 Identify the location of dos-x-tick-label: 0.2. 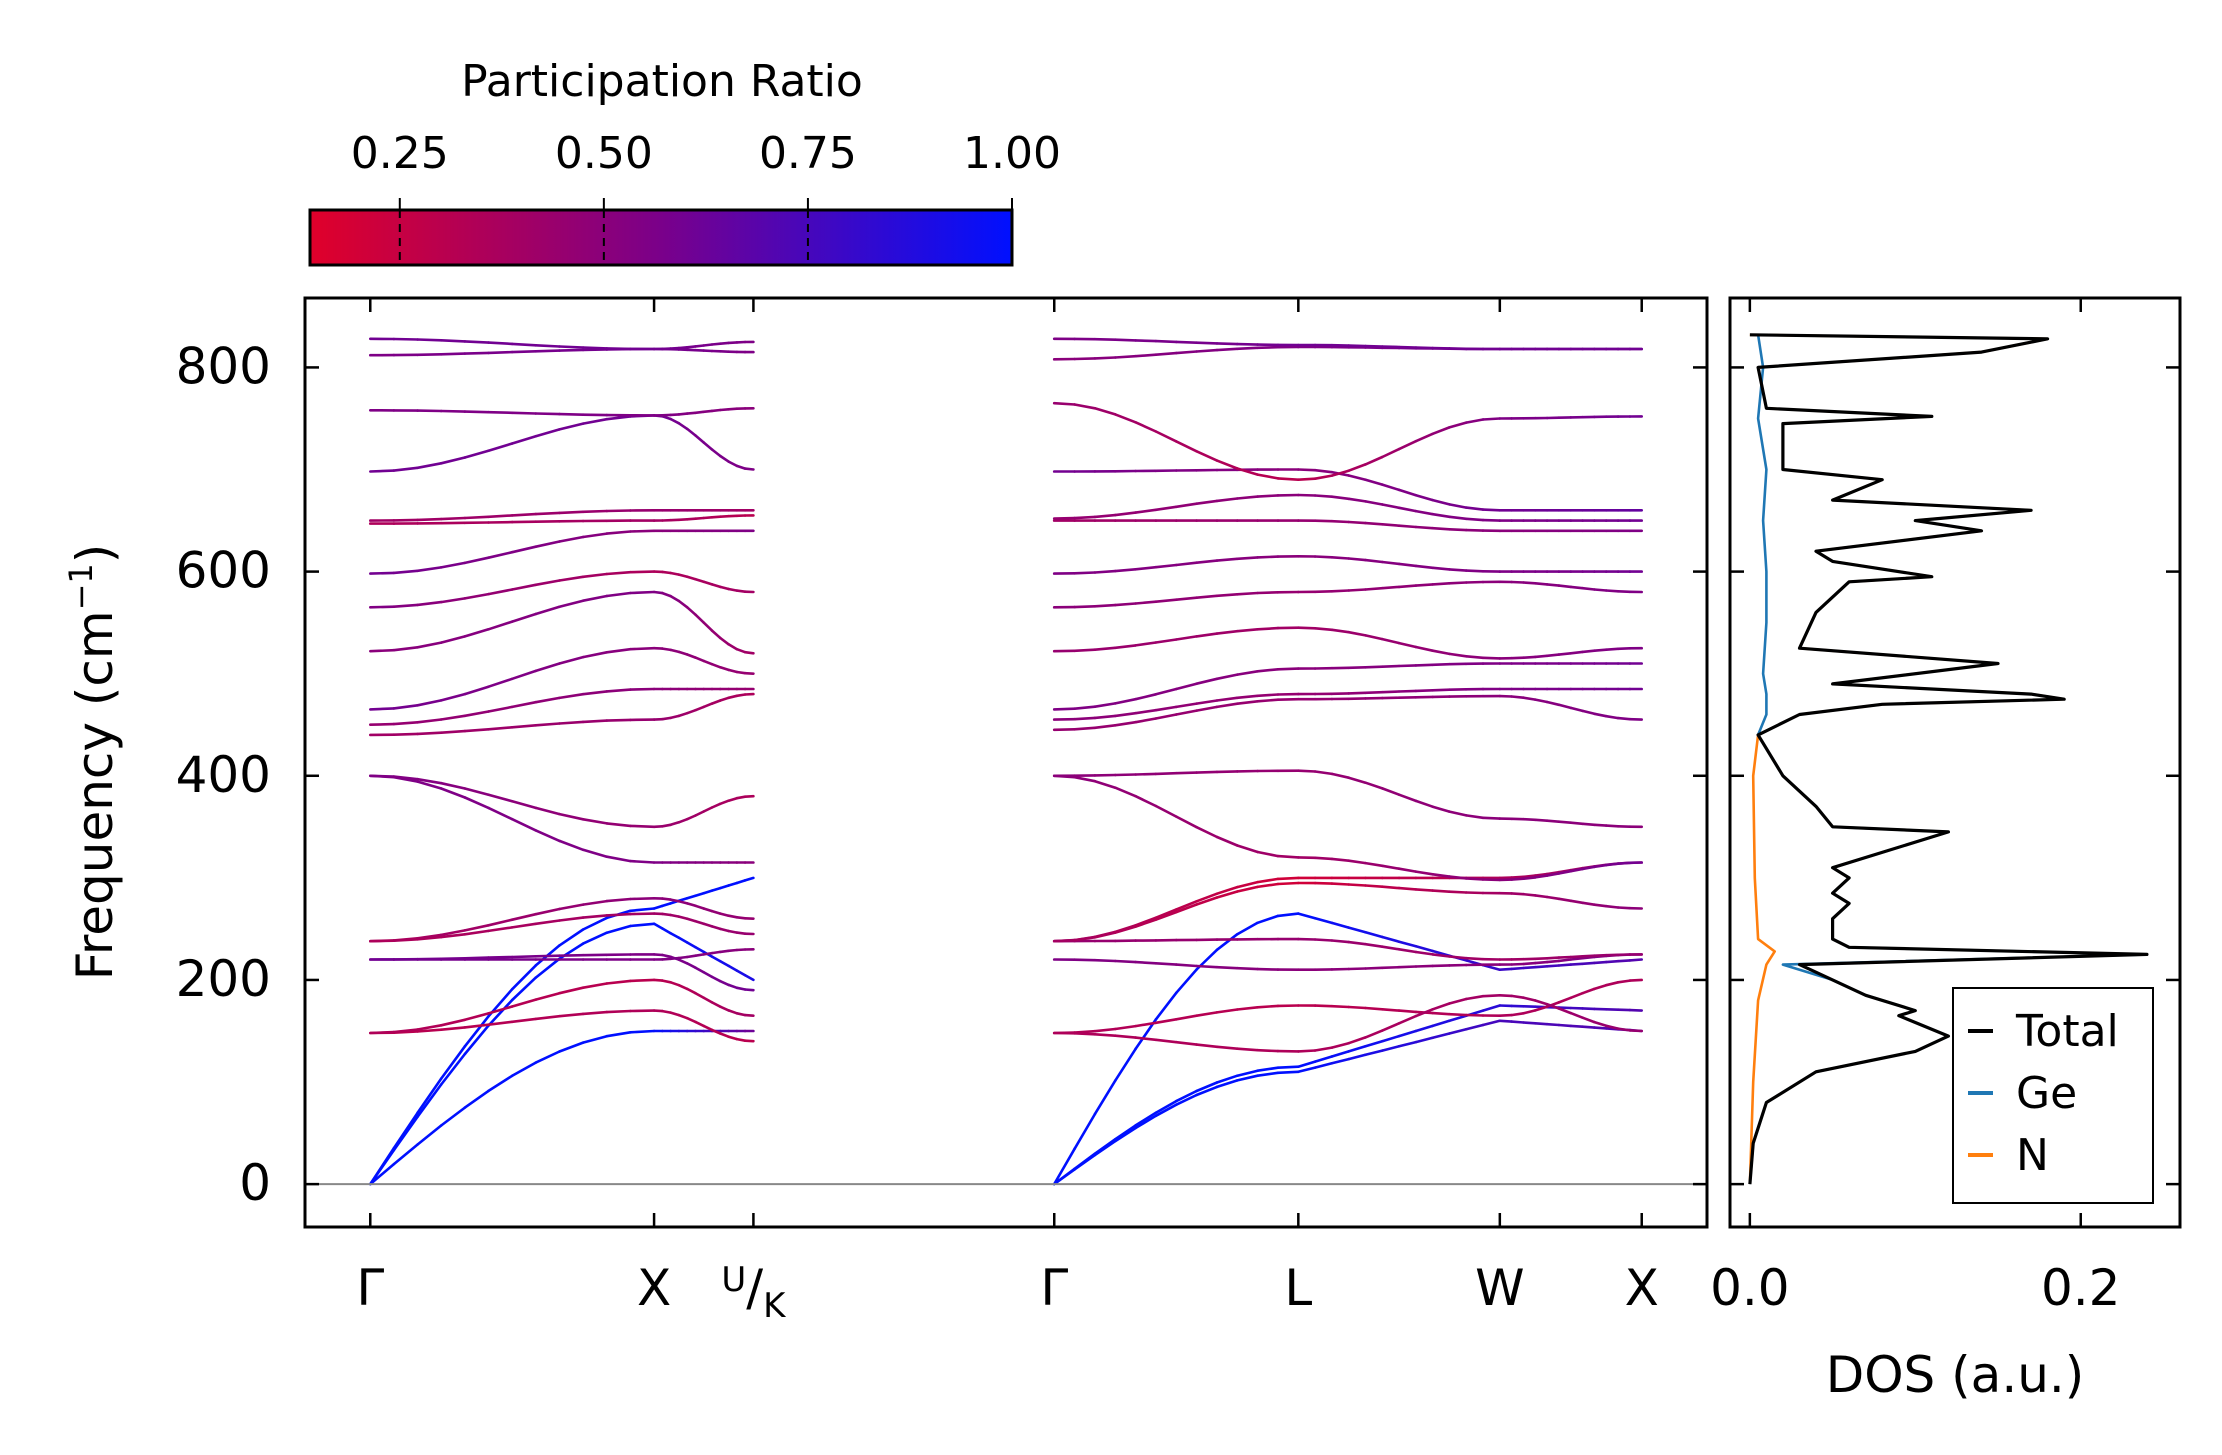
(2081, 1288).